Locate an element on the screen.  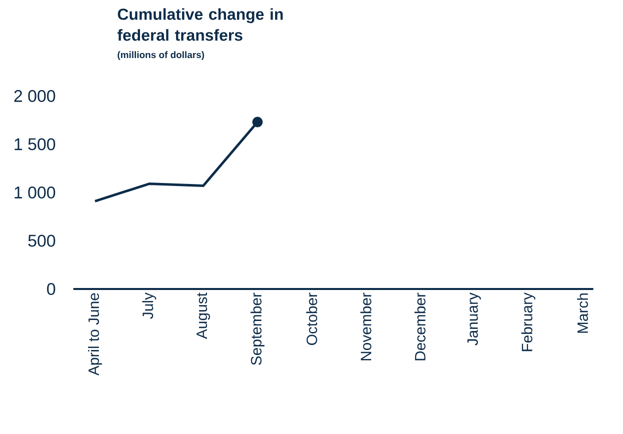
x-tick-label: April to June is located at coordinates (95, 334).